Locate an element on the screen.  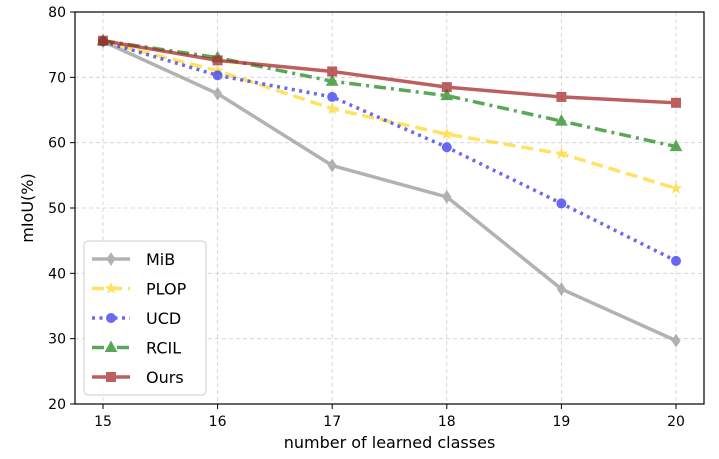
legend-box is located at coordinates (145, 318).